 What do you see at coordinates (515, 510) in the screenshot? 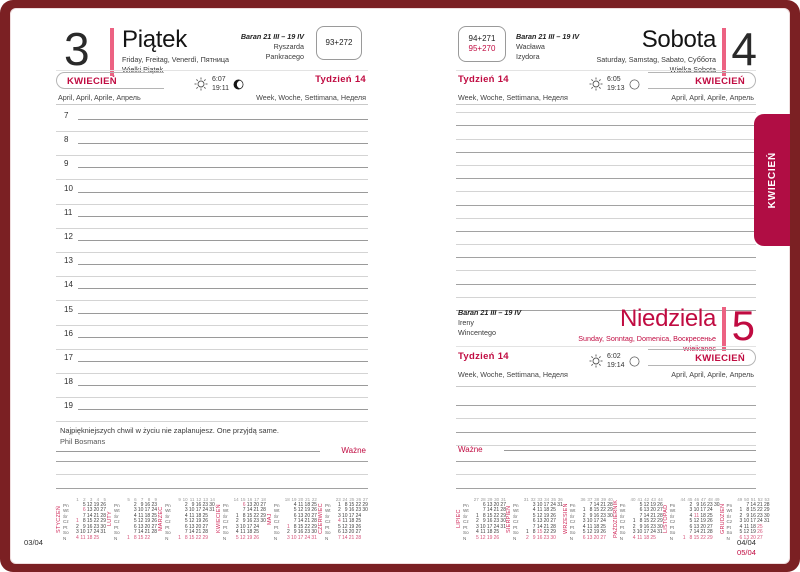
I see `weekday-label: Wt` at bounding box center [515, 510].